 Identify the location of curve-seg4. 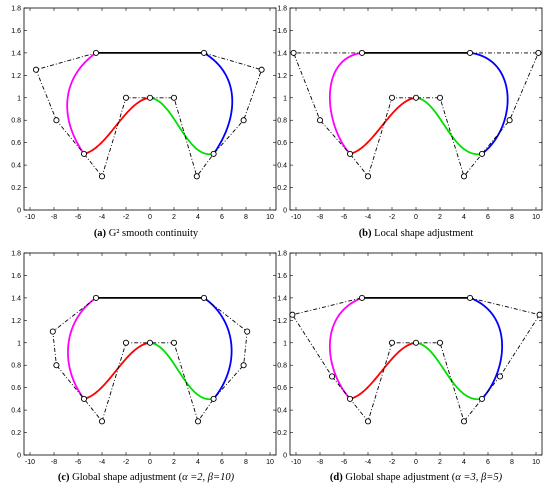
(489, 103).